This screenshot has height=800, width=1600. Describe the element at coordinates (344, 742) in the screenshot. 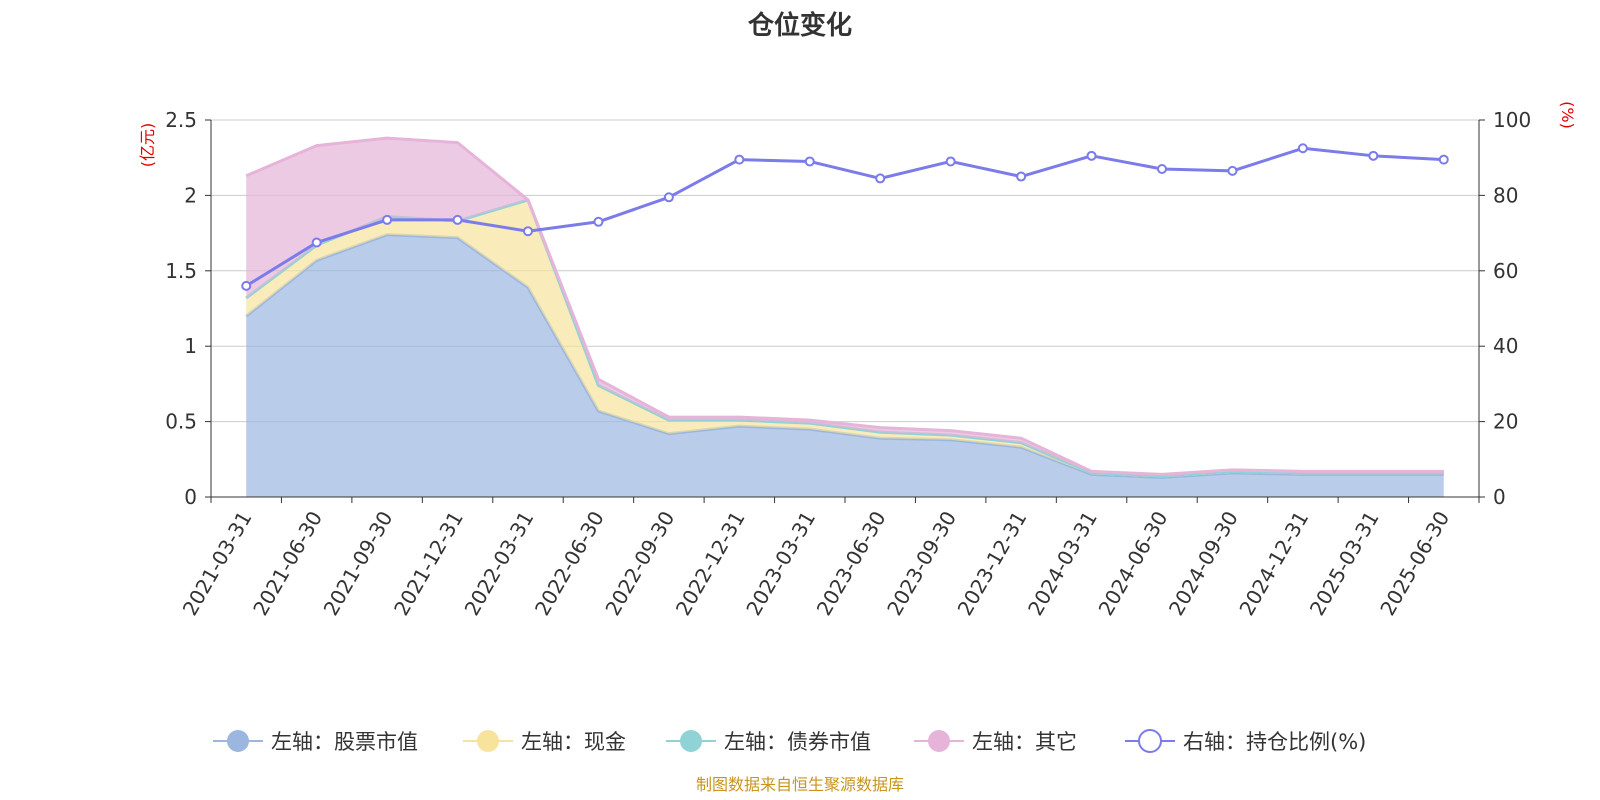

I see `legend-label: 左轴：股票市值` at that location.